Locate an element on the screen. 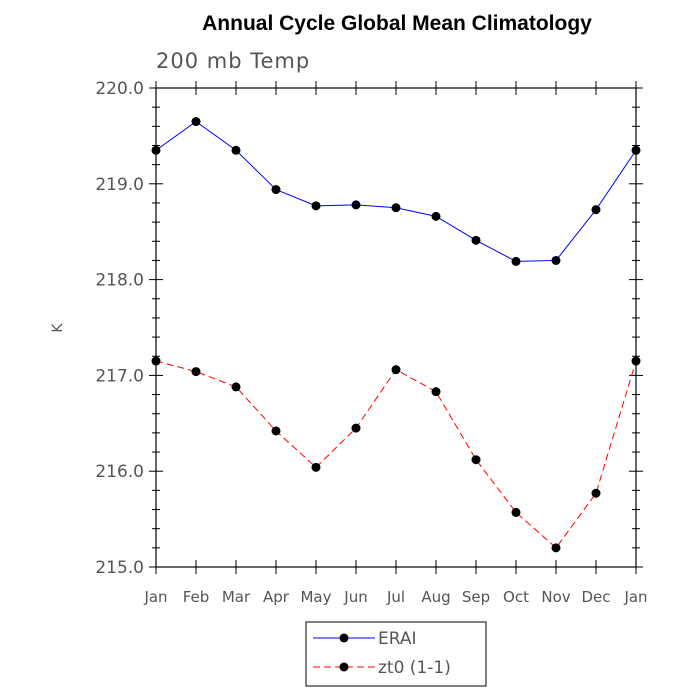 The height and width of the screenshot is (700, 700). x-tick-label: May is located at coordinates (315, 597).